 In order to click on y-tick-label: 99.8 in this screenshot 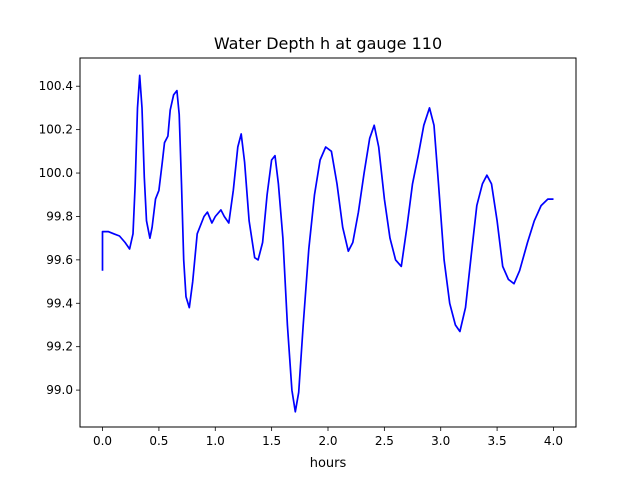, I will do `click(59, 216)`.